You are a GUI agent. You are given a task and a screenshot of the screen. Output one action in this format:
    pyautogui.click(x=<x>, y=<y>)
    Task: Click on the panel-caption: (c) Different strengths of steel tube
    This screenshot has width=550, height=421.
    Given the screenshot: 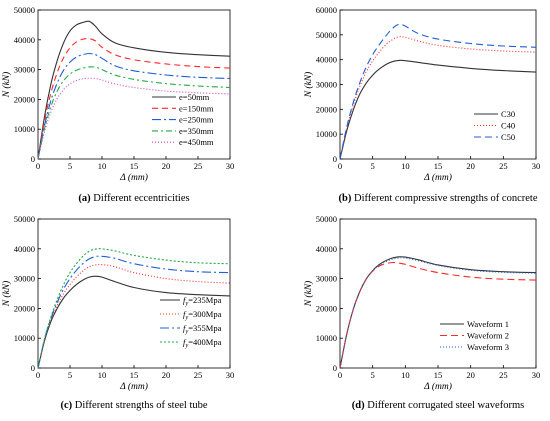 What is the action you would take?
    pyautogui.click(x=133, y=405)
    